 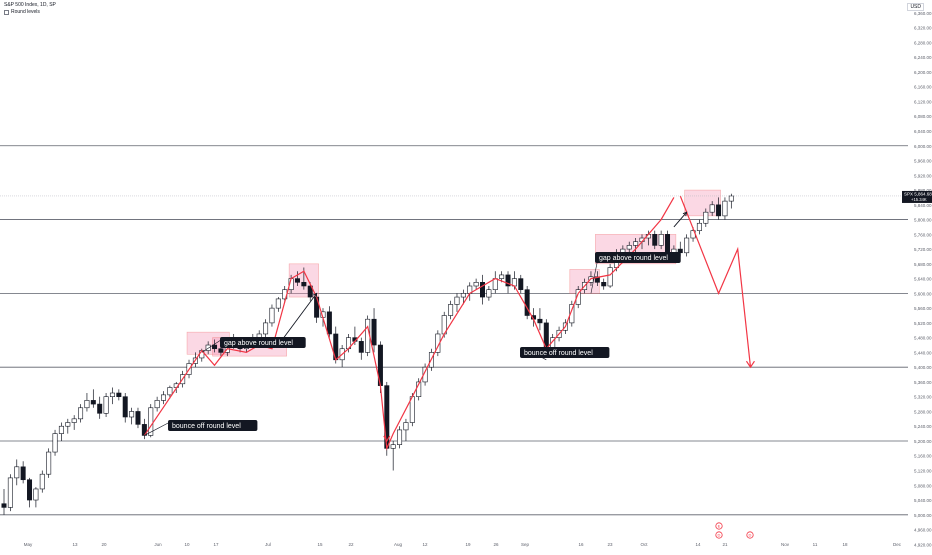 I want to click on svg-text: gap above round level, so click(x=258, y=343).